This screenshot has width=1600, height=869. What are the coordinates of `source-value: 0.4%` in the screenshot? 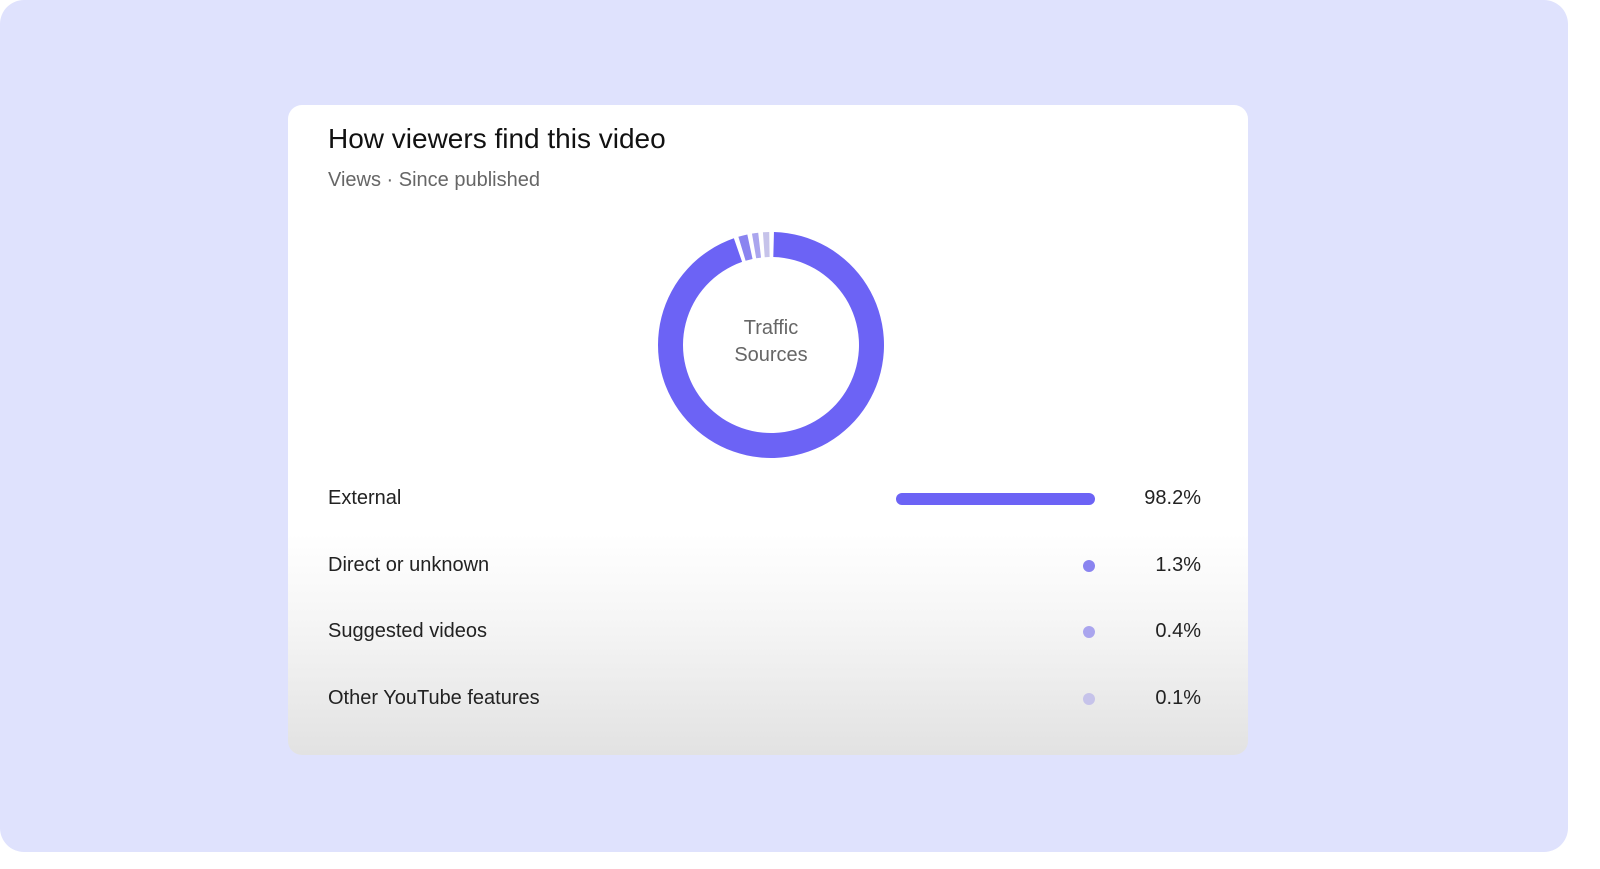 It's located at (1178, 631).